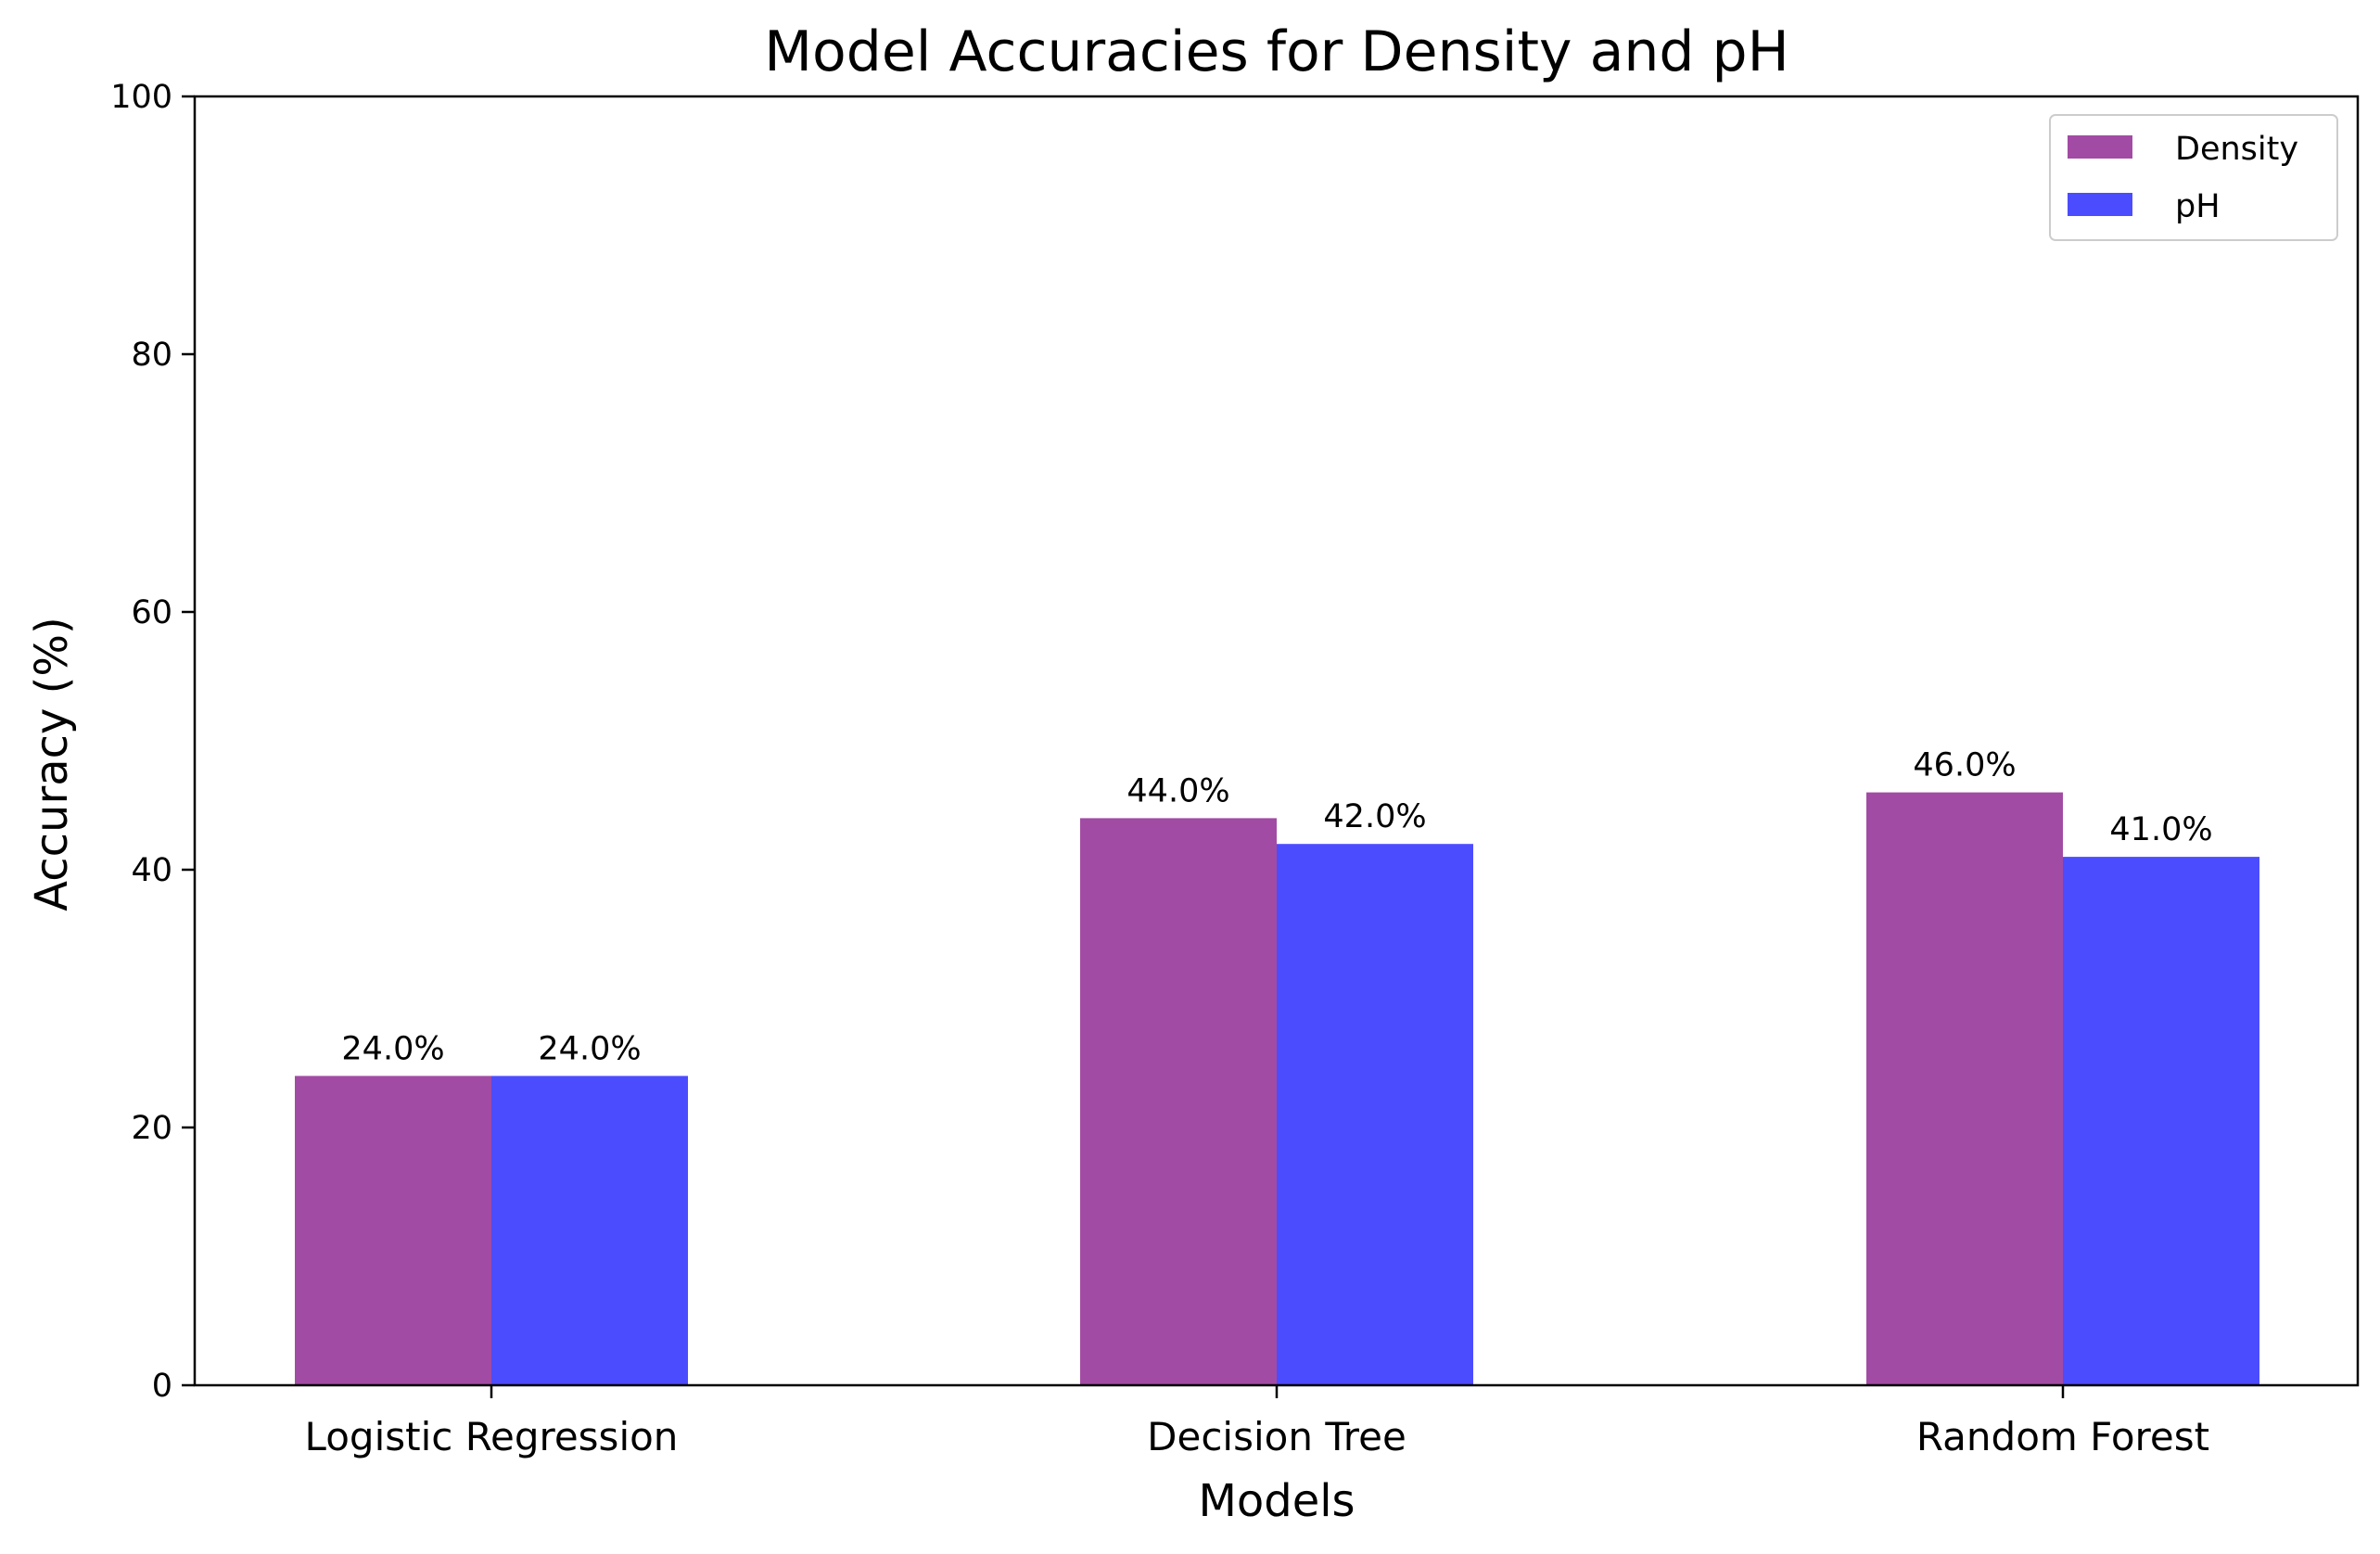 The height and width of the screenshot is (1554, 2380). What do you see at coordinates (151, 612) in the screenshot?
I see `y-tick-label: 60` at bounding box center [151, 612].